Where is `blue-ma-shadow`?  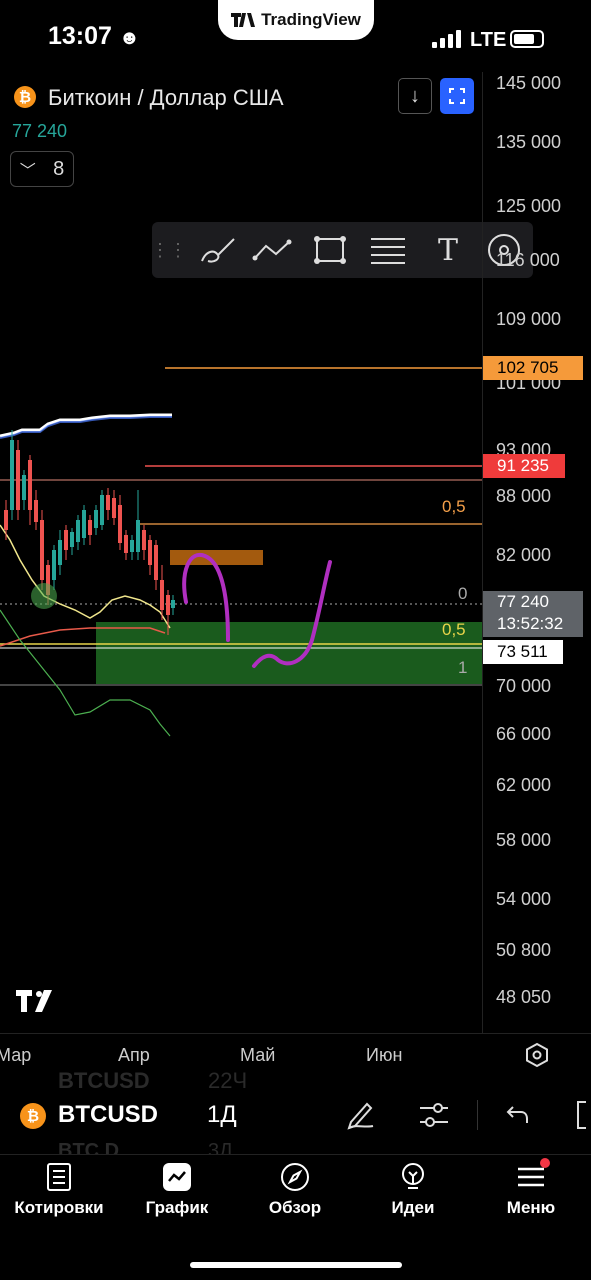
blue-ma-shadow is located at coordinates (86, 427).